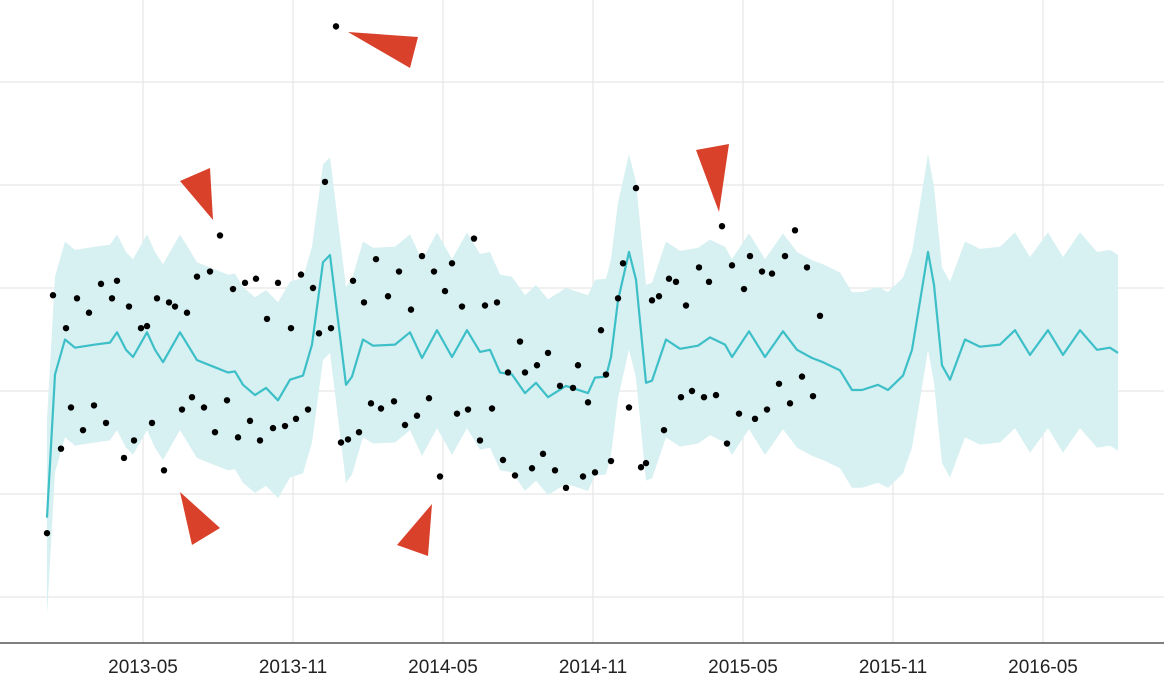 This screenshot has width=1164, height=682. Describe the element at coordinates (743, 667) in the screenshot. I see `x-tick-label: 2015-05` at that location.